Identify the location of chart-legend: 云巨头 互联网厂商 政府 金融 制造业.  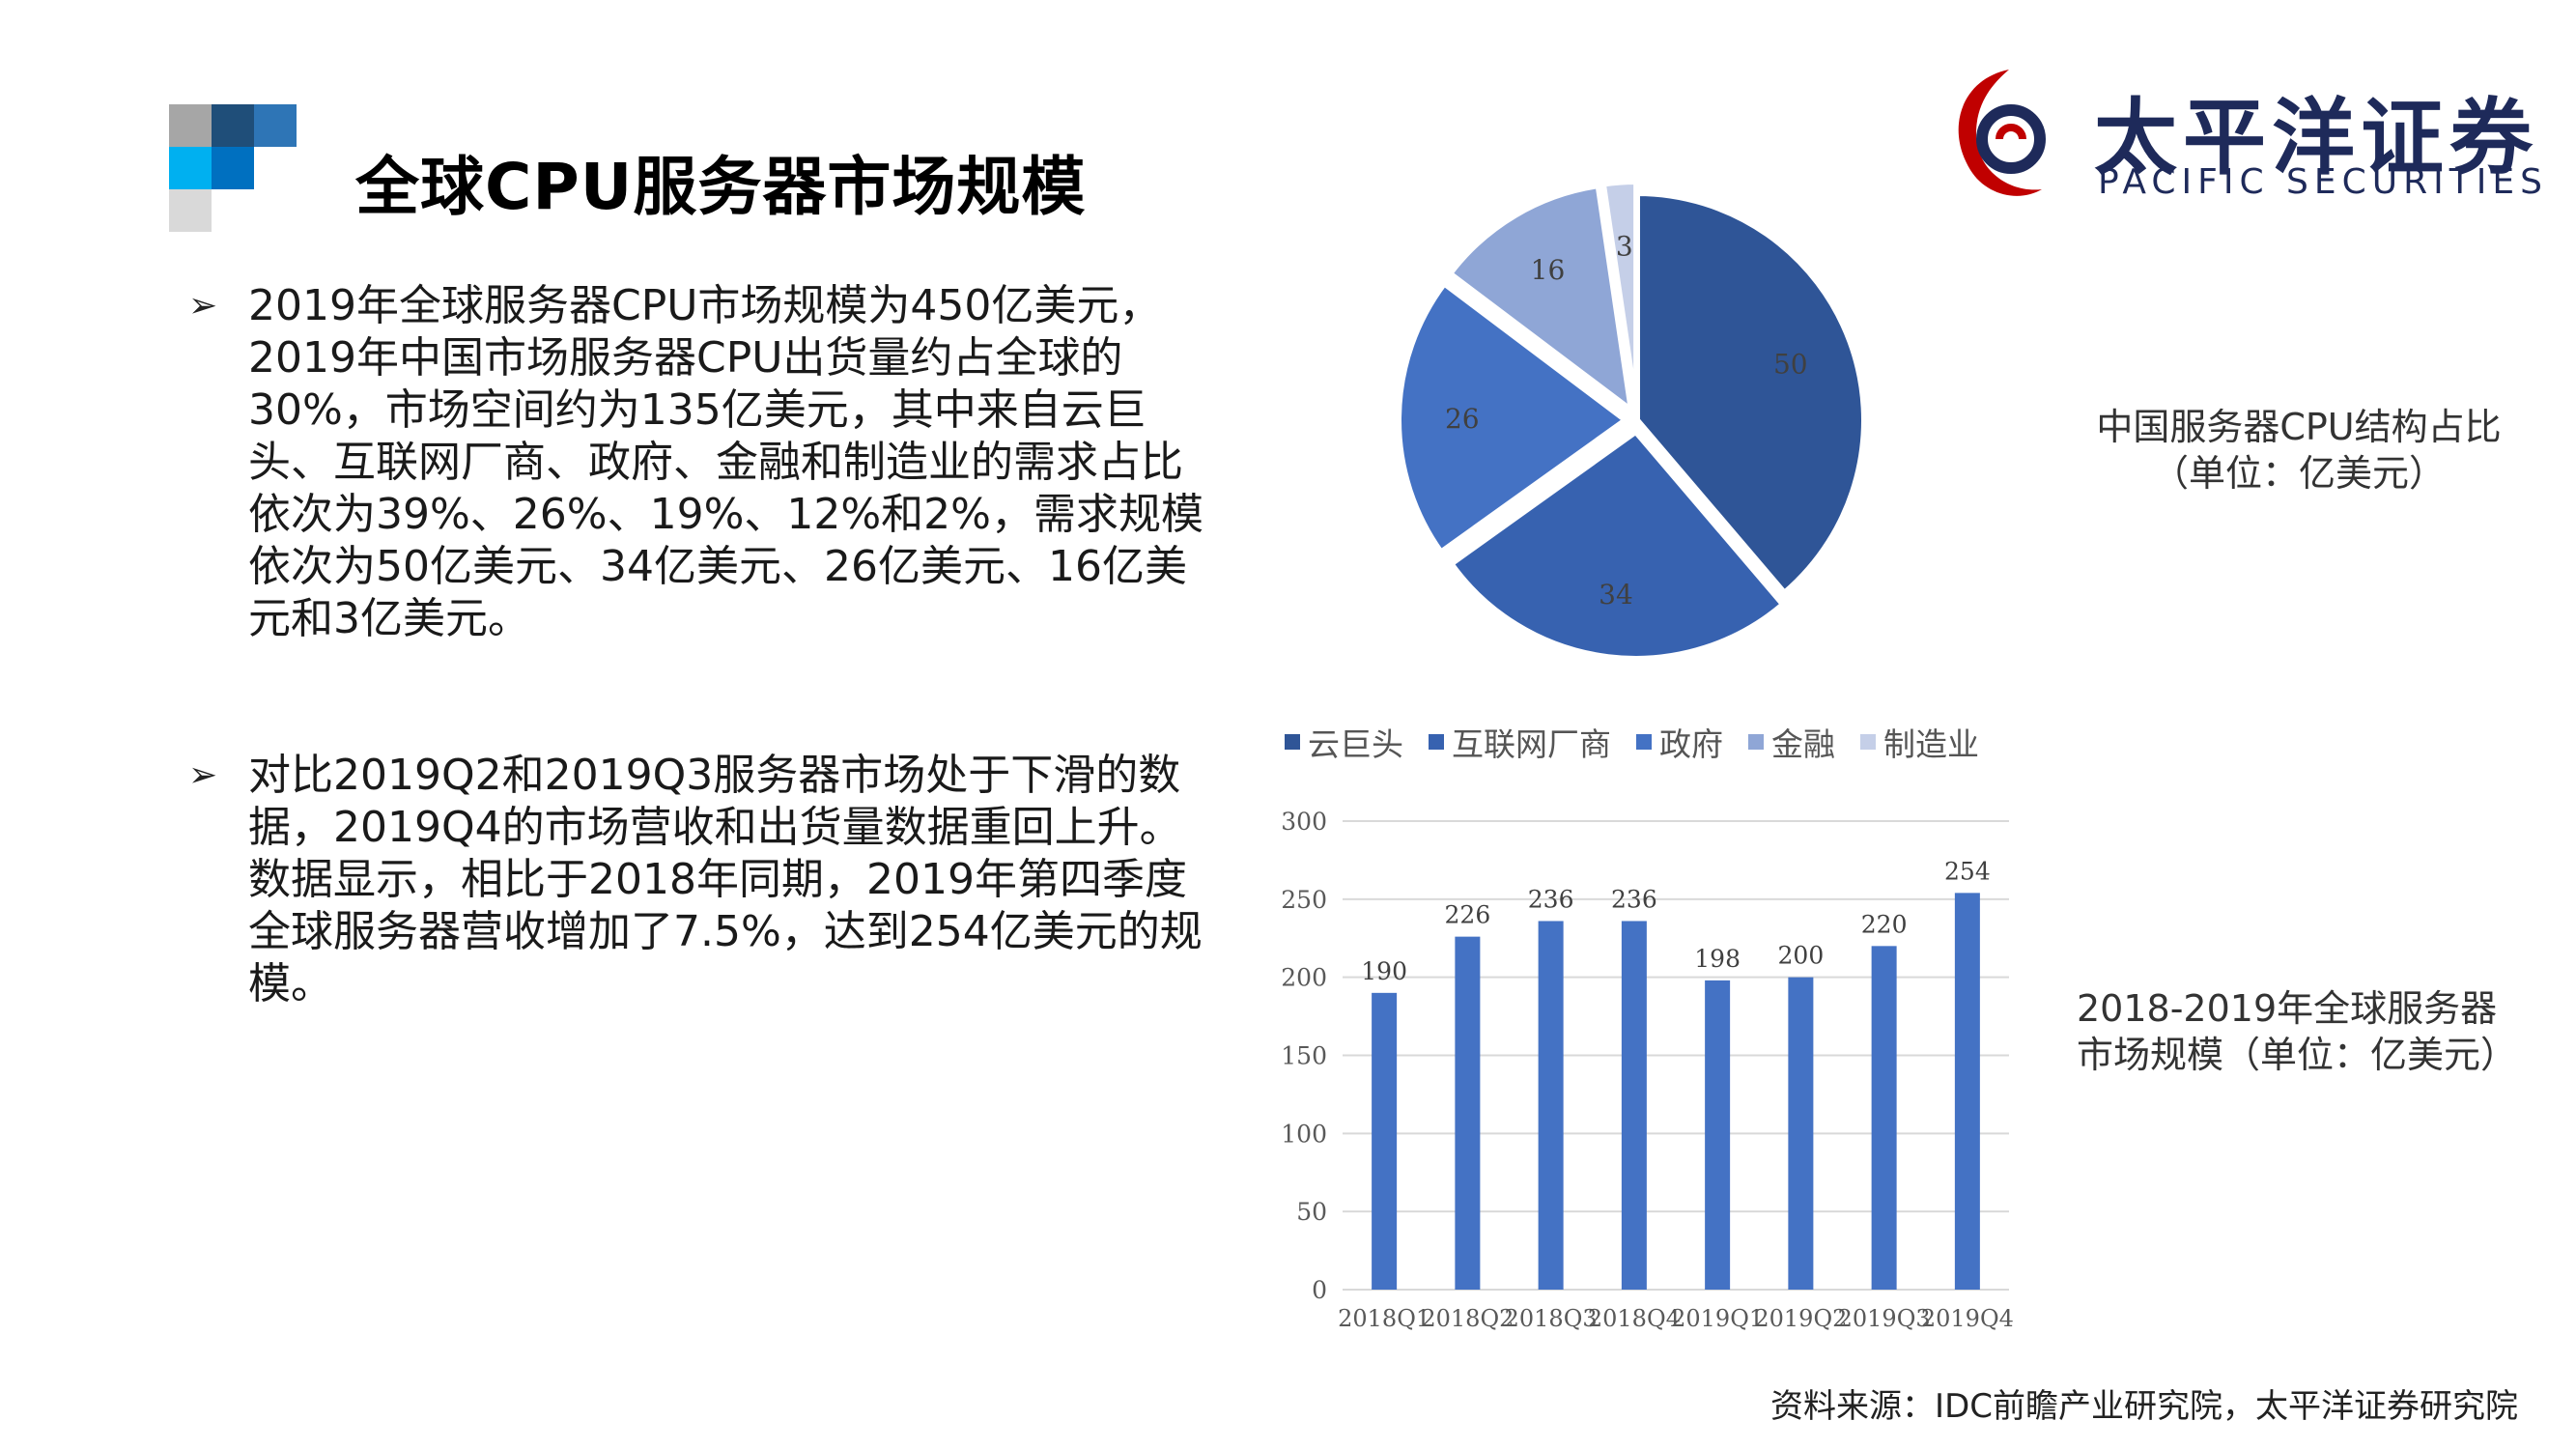
(1632, 742).